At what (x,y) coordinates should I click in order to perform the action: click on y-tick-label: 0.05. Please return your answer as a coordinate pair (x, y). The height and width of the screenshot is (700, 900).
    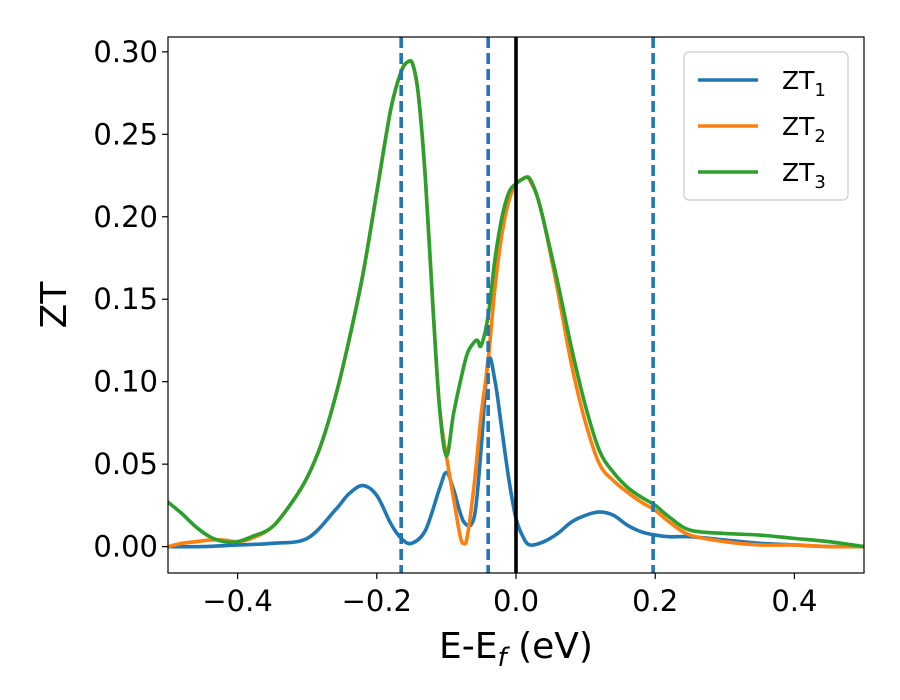
    Looking at the image, I should click on (125, 464).